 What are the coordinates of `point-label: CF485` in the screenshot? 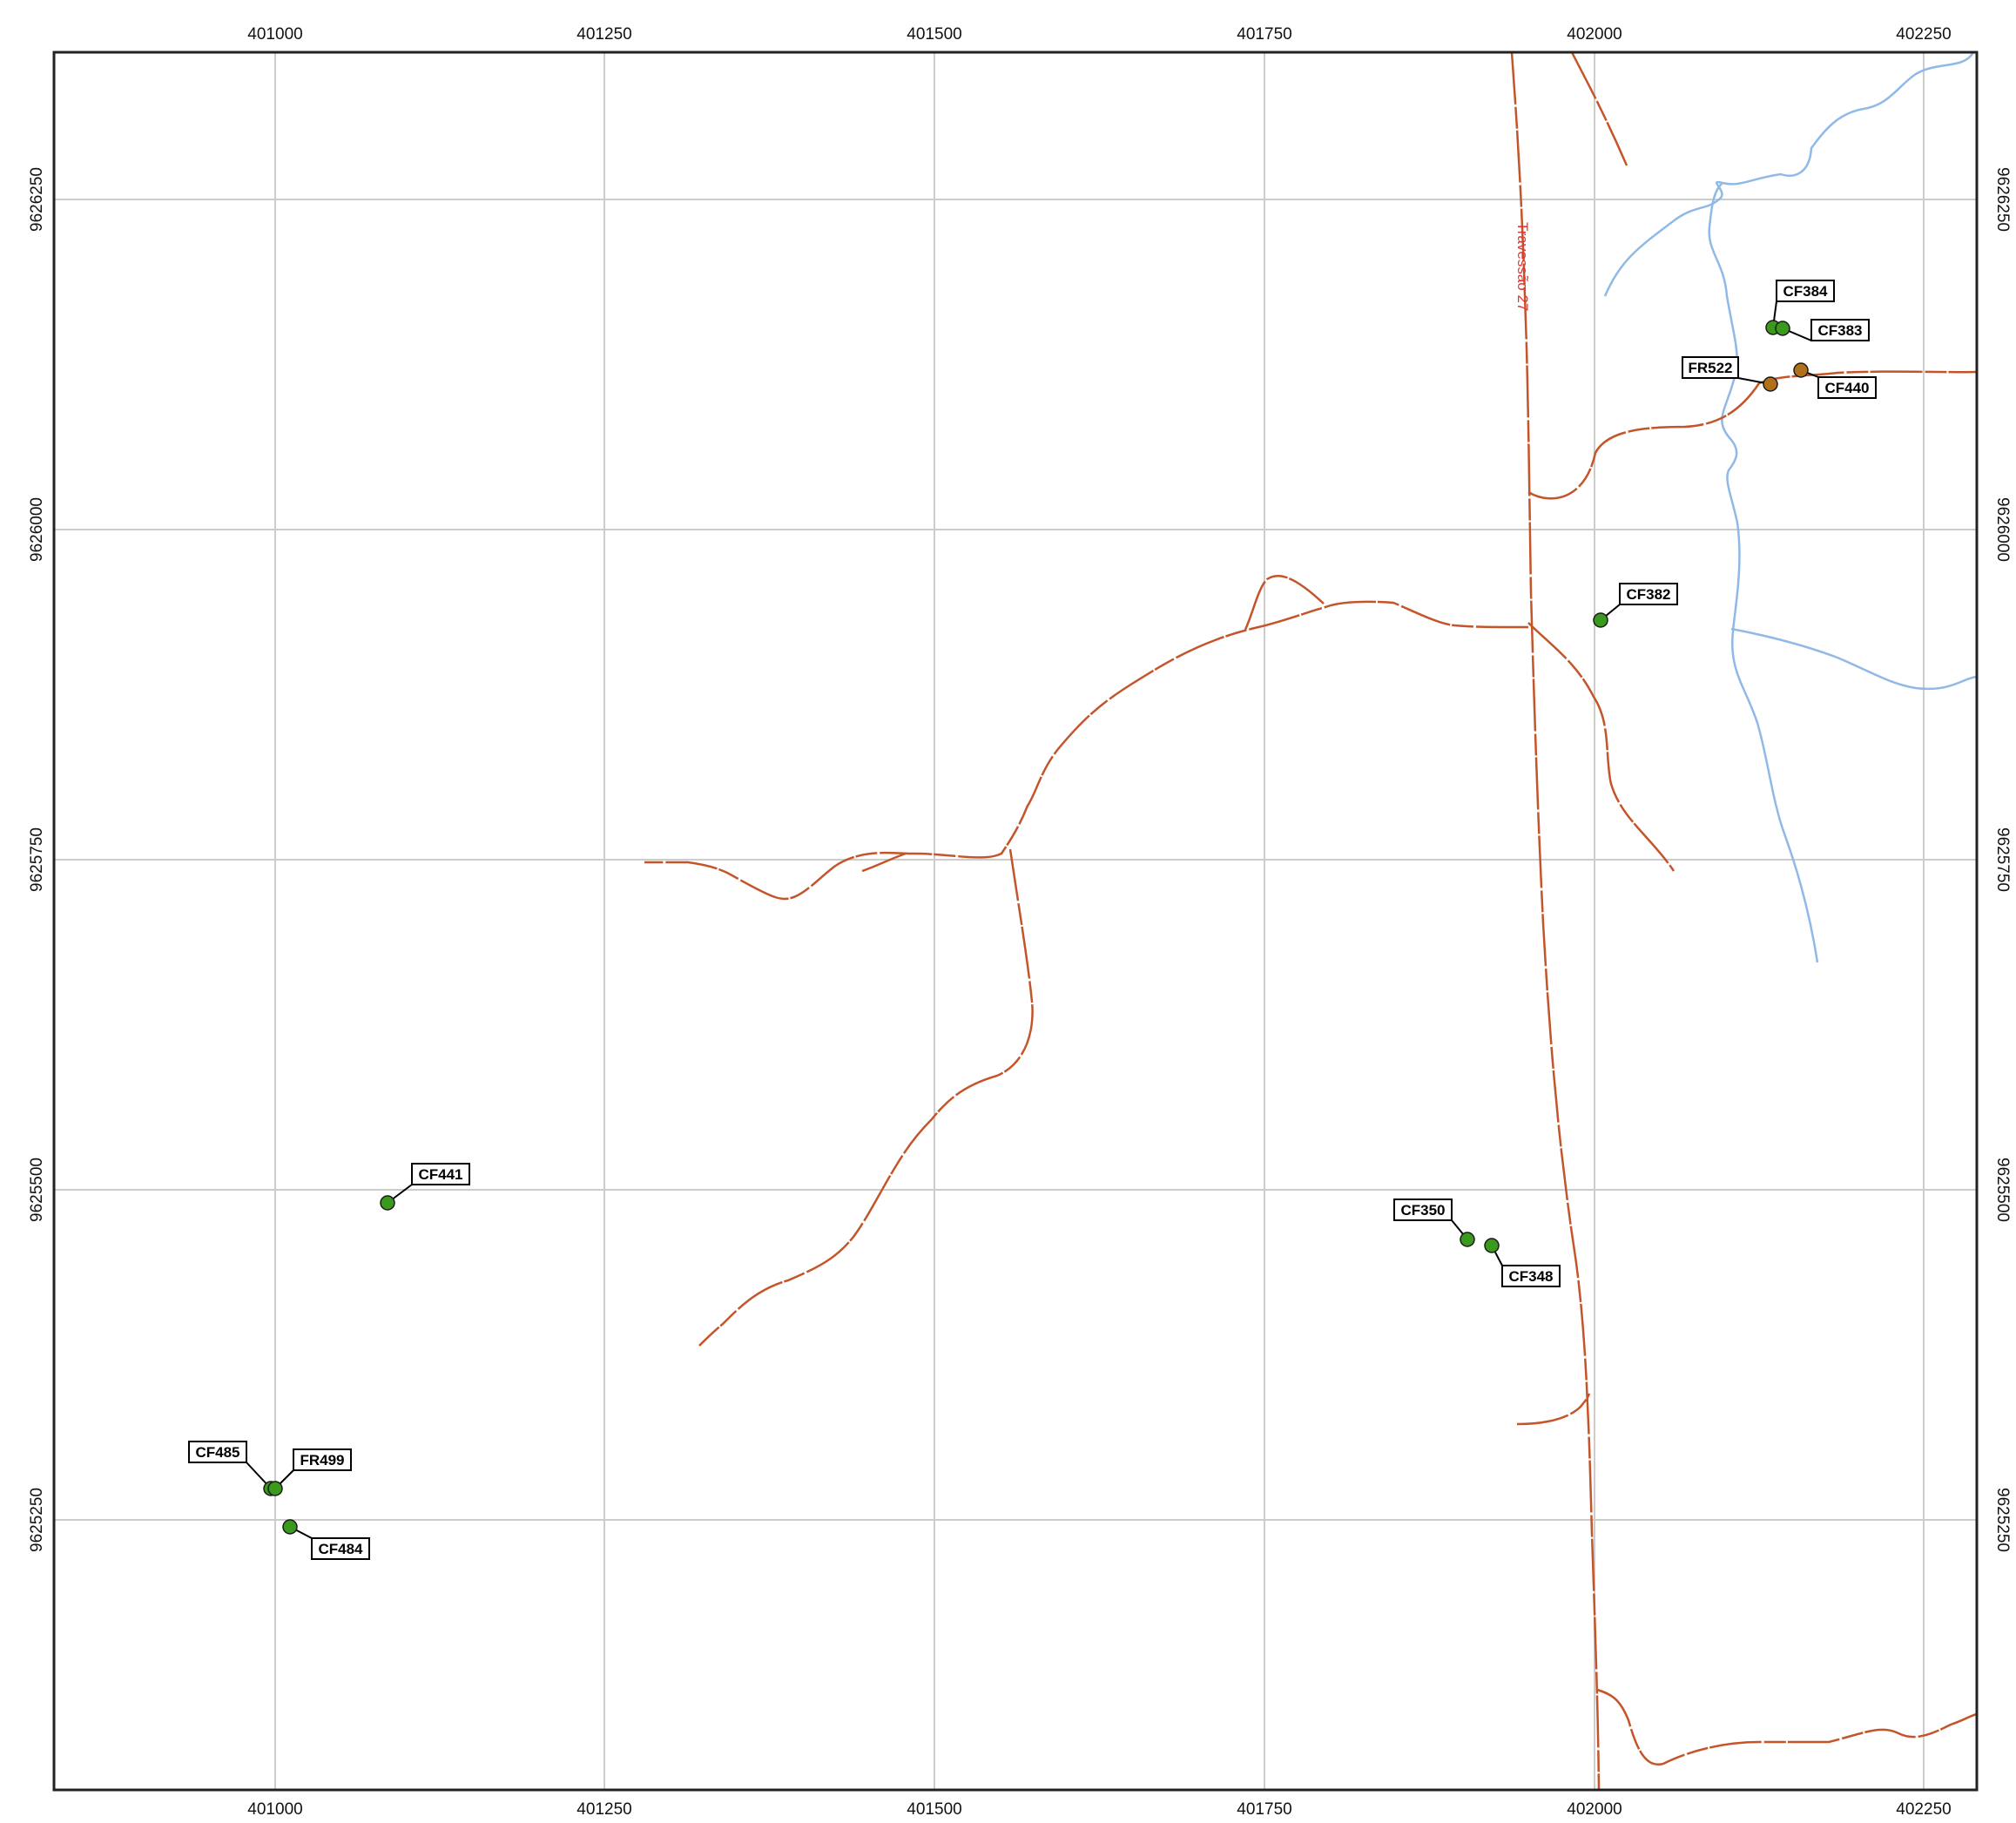 It's located at (217, 1452).